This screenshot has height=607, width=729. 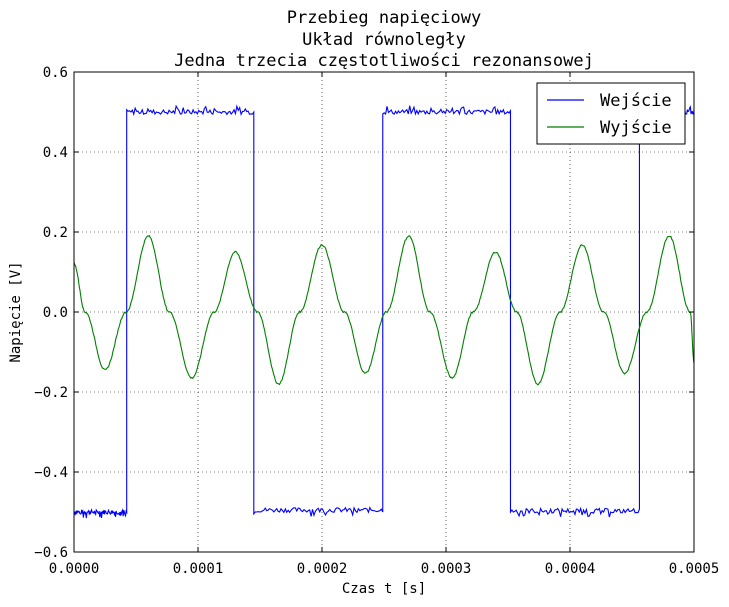 What do you see at coordinates (51, 553) in the screenshot?
I see `y-tick-label: −0.6` at bounding box center [51, 553].